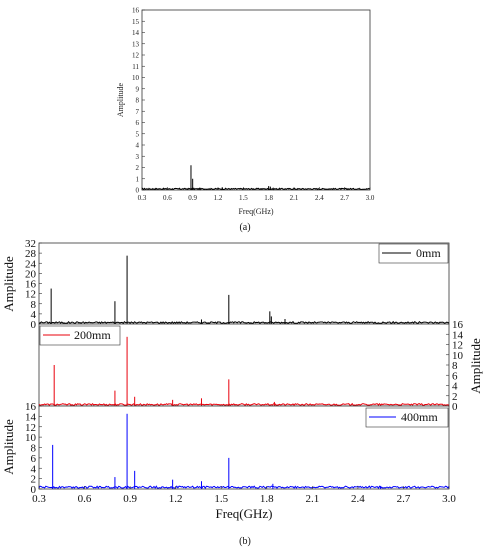 The image size is (491, 550). Describe the element at coordinates (31, 417) in the screenshot. I see `chart-b-panel-400mm-y-tick-label: 14` at that location.